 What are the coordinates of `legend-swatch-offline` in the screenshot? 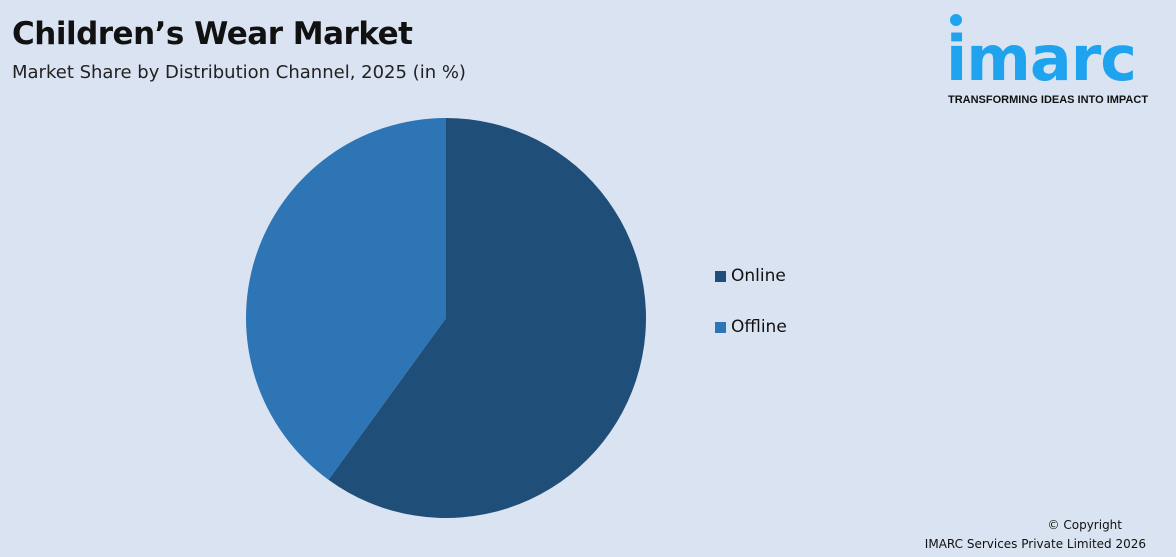 It's located at (720, 327).